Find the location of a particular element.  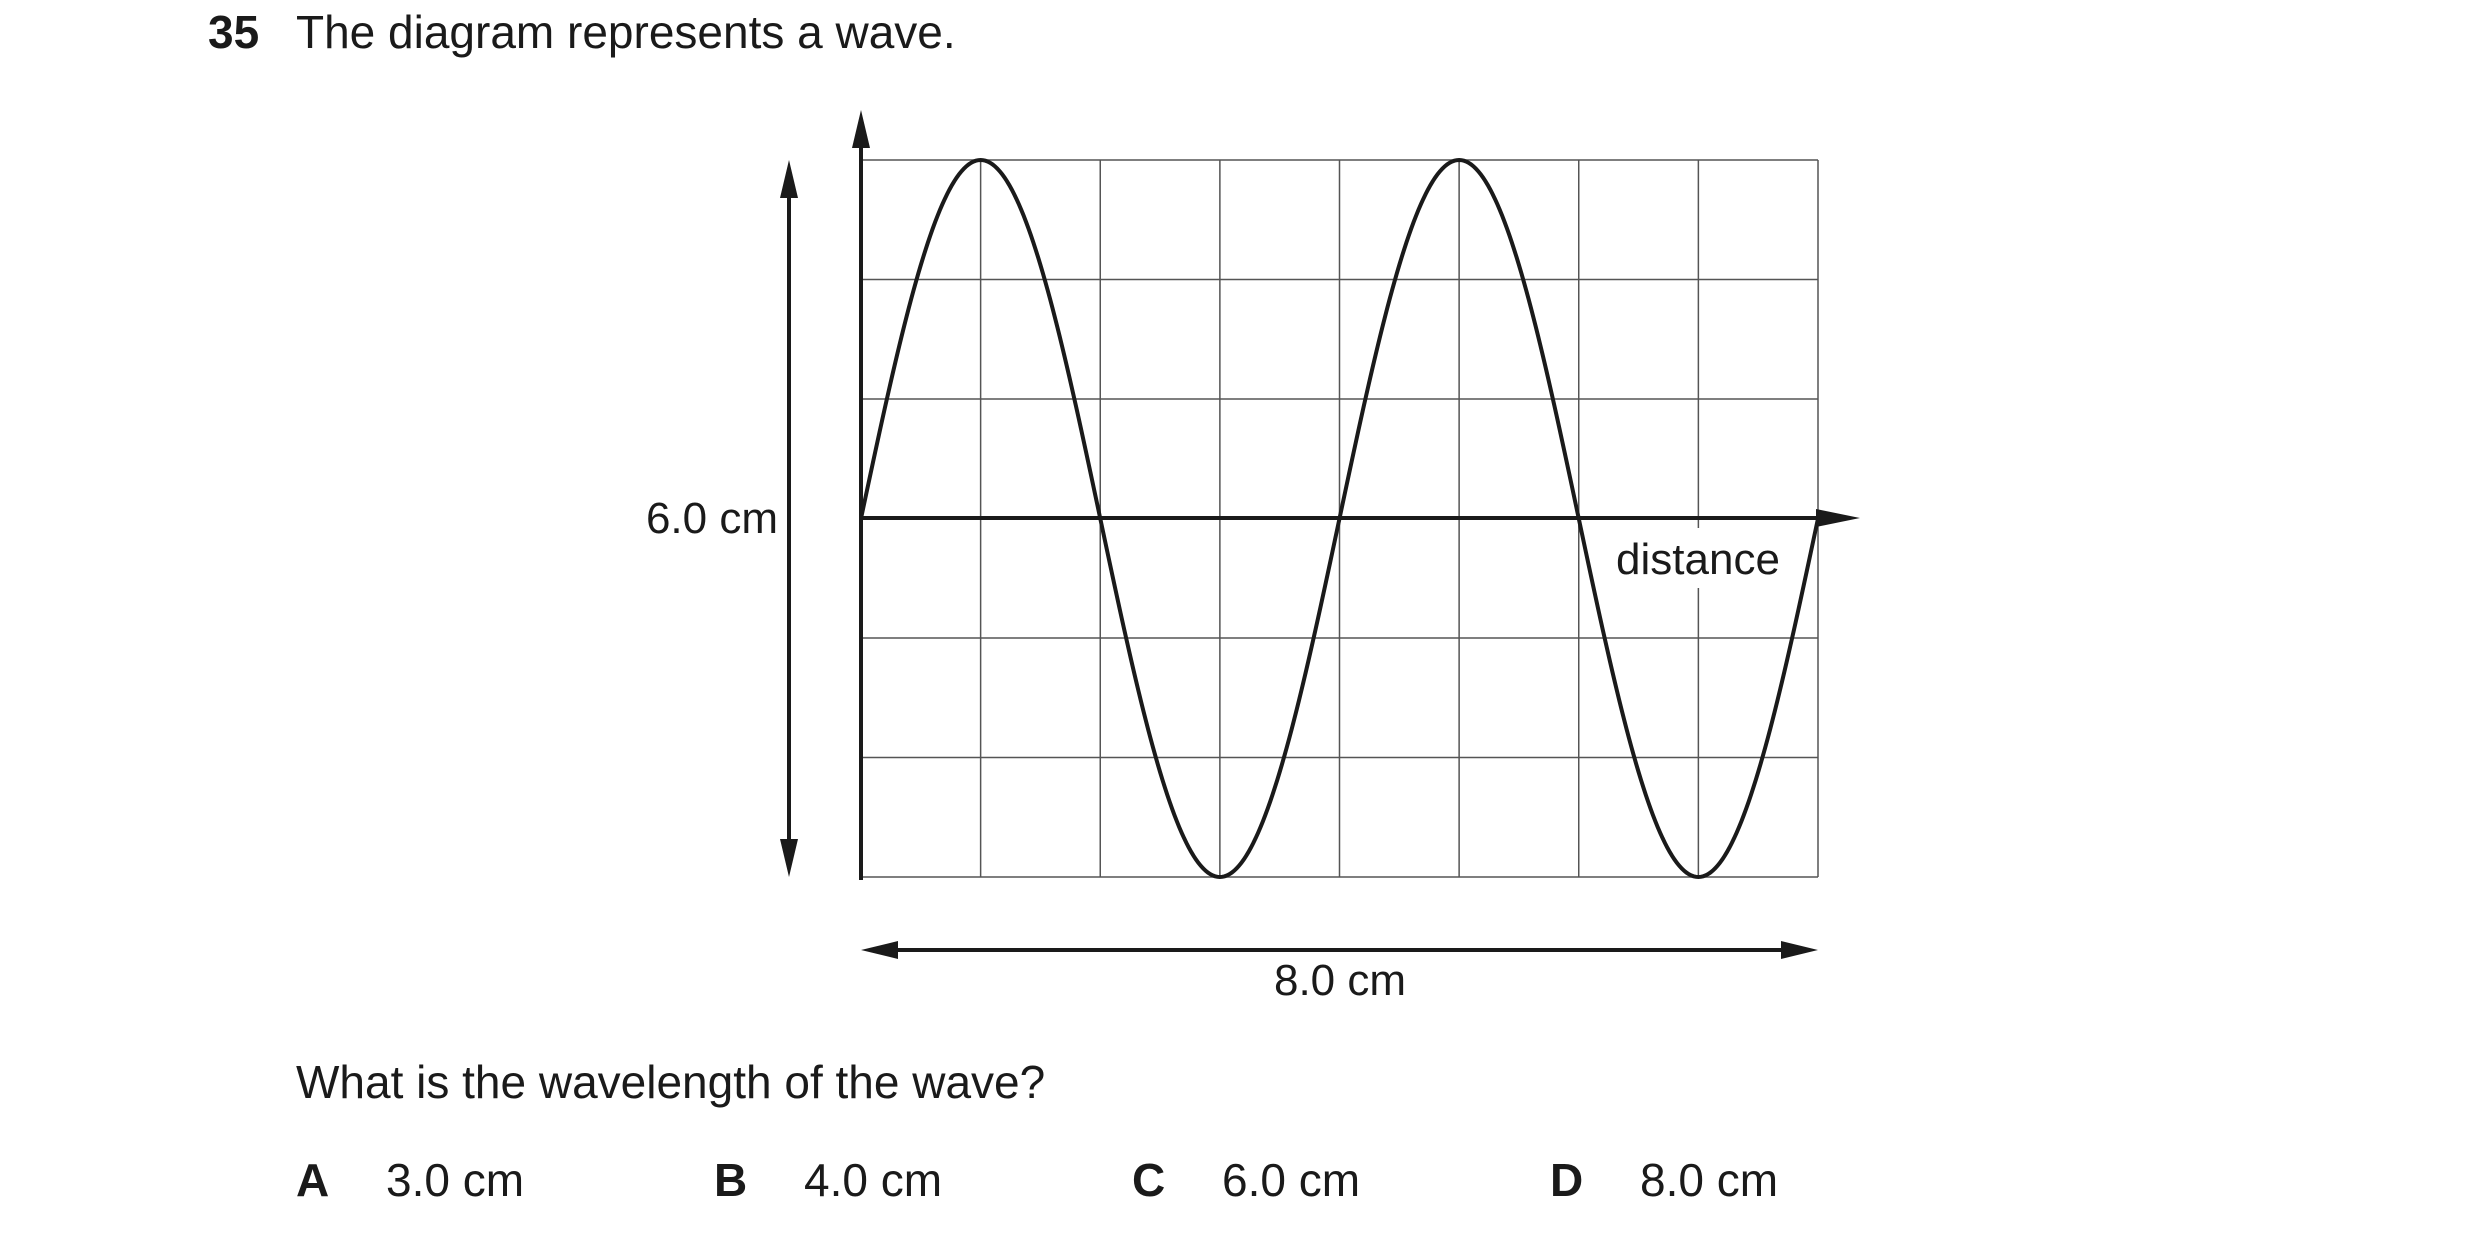

question-header: 35 The diagram represents a wave. is located at coordinates (582, 32).